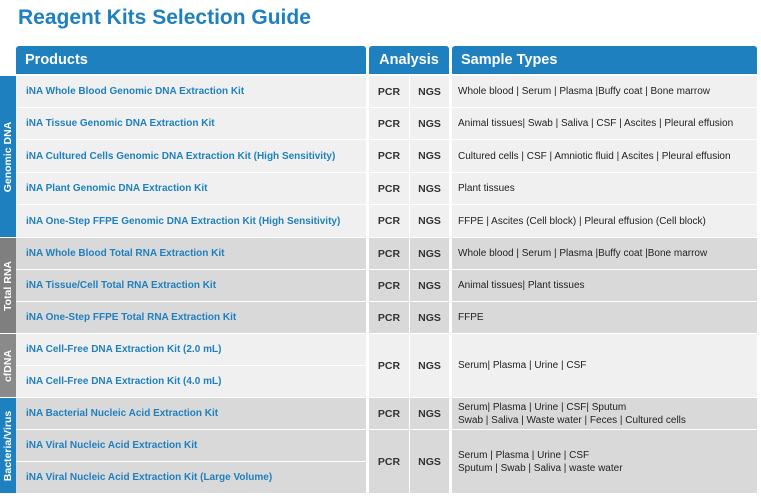  I want to click on page-title: Reagent Kits Selection Guide, so click(164, 17).